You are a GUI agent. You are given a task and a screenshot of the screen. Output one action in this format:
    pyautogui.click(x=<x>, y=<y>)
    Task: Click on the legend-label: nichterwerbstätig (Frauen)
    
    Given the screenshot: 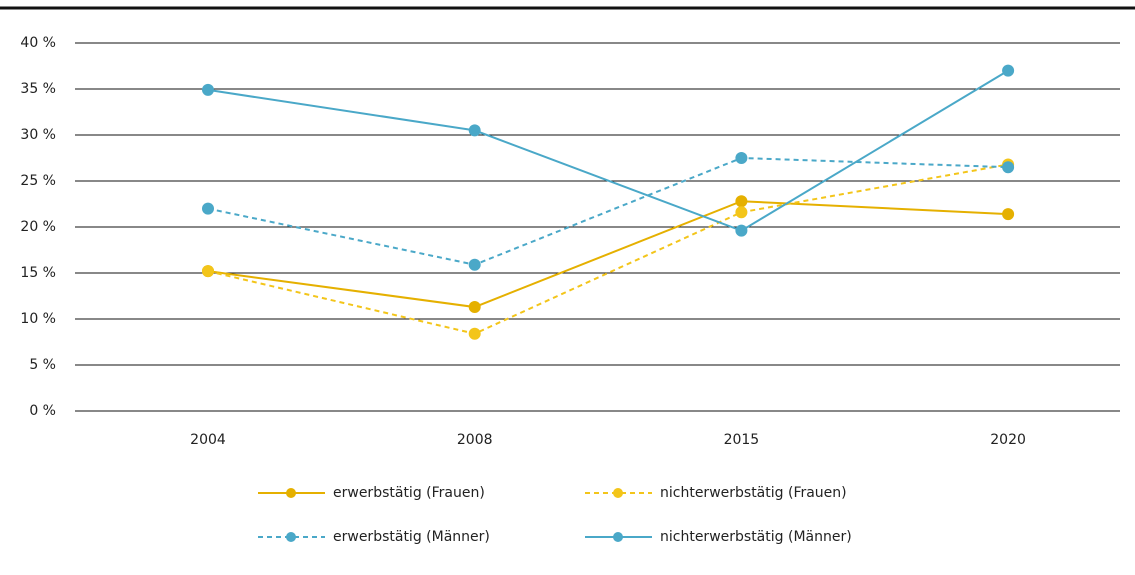 What is the action you would take?
    pyautogui.click(x=753, y=493)
    